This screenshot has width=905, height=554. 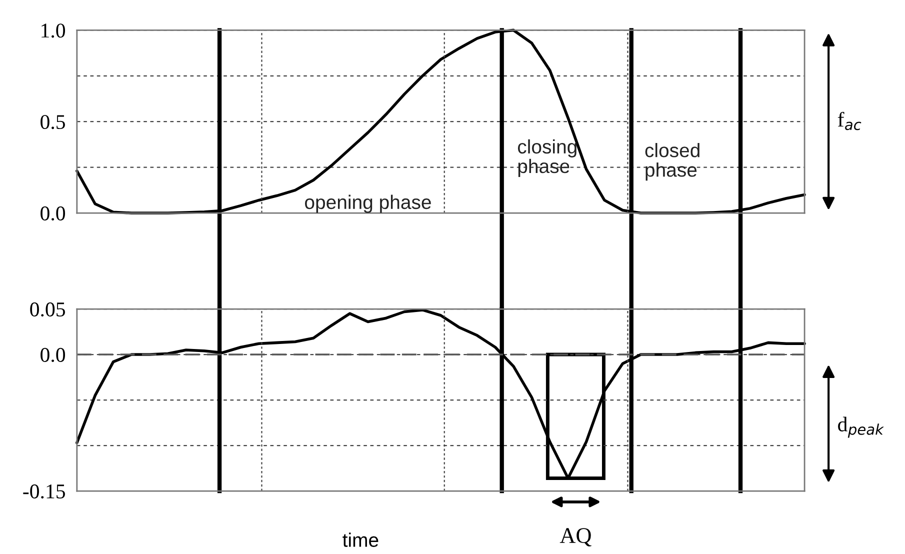 I want to click on text: d$_{peak}$, so click(x=861, y=427).